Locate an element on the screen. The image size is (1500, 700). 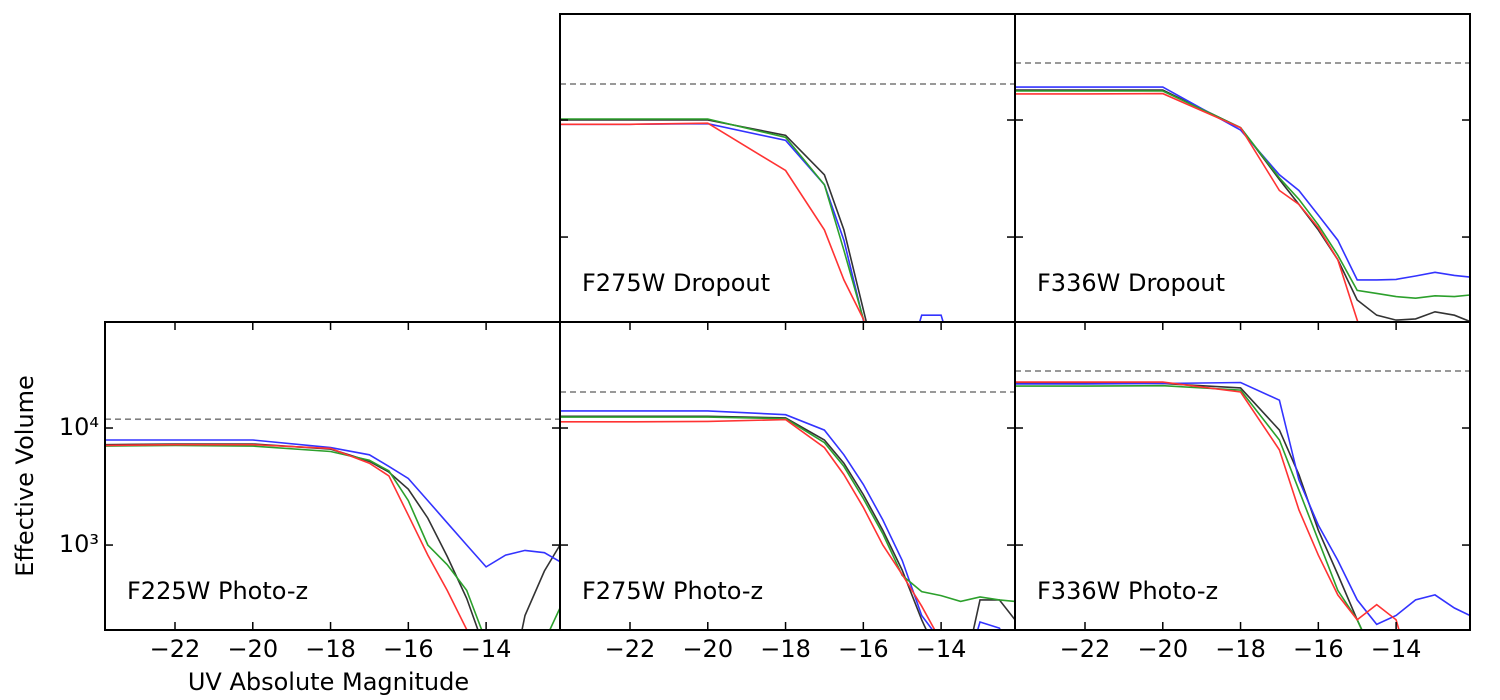
panel-frame is located at coordinates (1242, 476).